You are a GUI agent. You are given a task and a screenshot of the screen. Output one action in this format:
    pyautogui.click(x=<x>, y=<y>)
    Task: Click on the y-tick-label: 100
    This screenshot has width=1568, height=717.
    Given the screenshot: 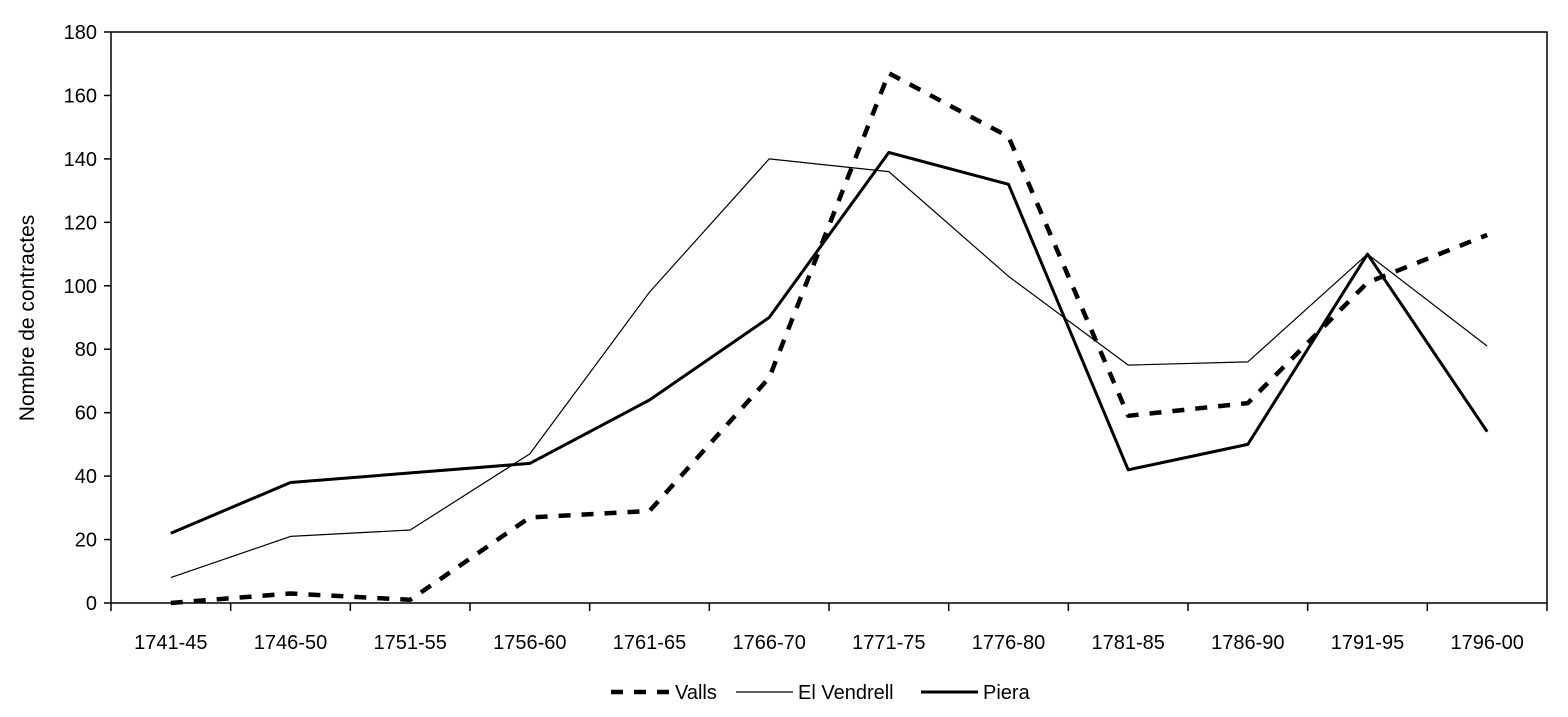 What is the action you would take?
    pyautogui.click(x=80, y=287)
    